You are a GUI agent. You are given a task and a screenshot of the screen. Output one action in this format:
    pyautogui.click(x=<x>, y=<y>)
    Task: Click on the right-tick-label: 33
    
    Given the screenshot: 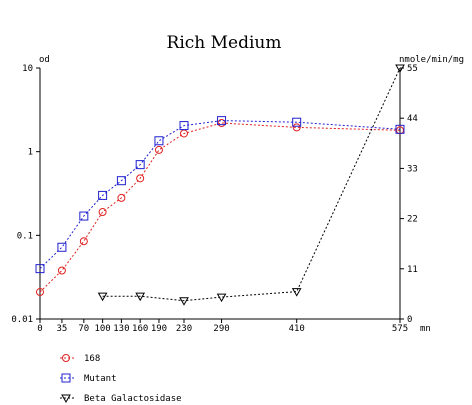 What is the action you would take?
    pyautogui.click(x=412, y=169)
    